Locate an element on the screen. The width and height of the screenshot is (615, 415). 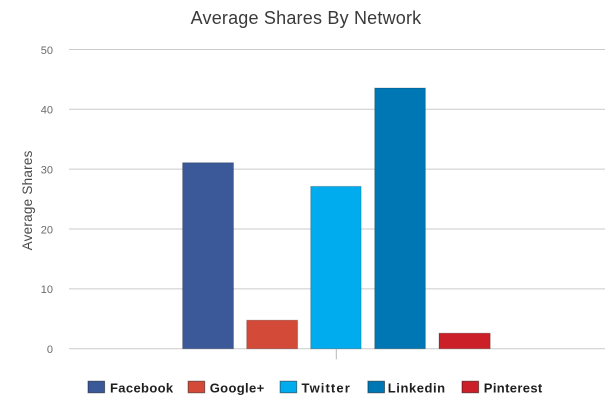
svg-text: 0 is located at coordinates (50, 350).